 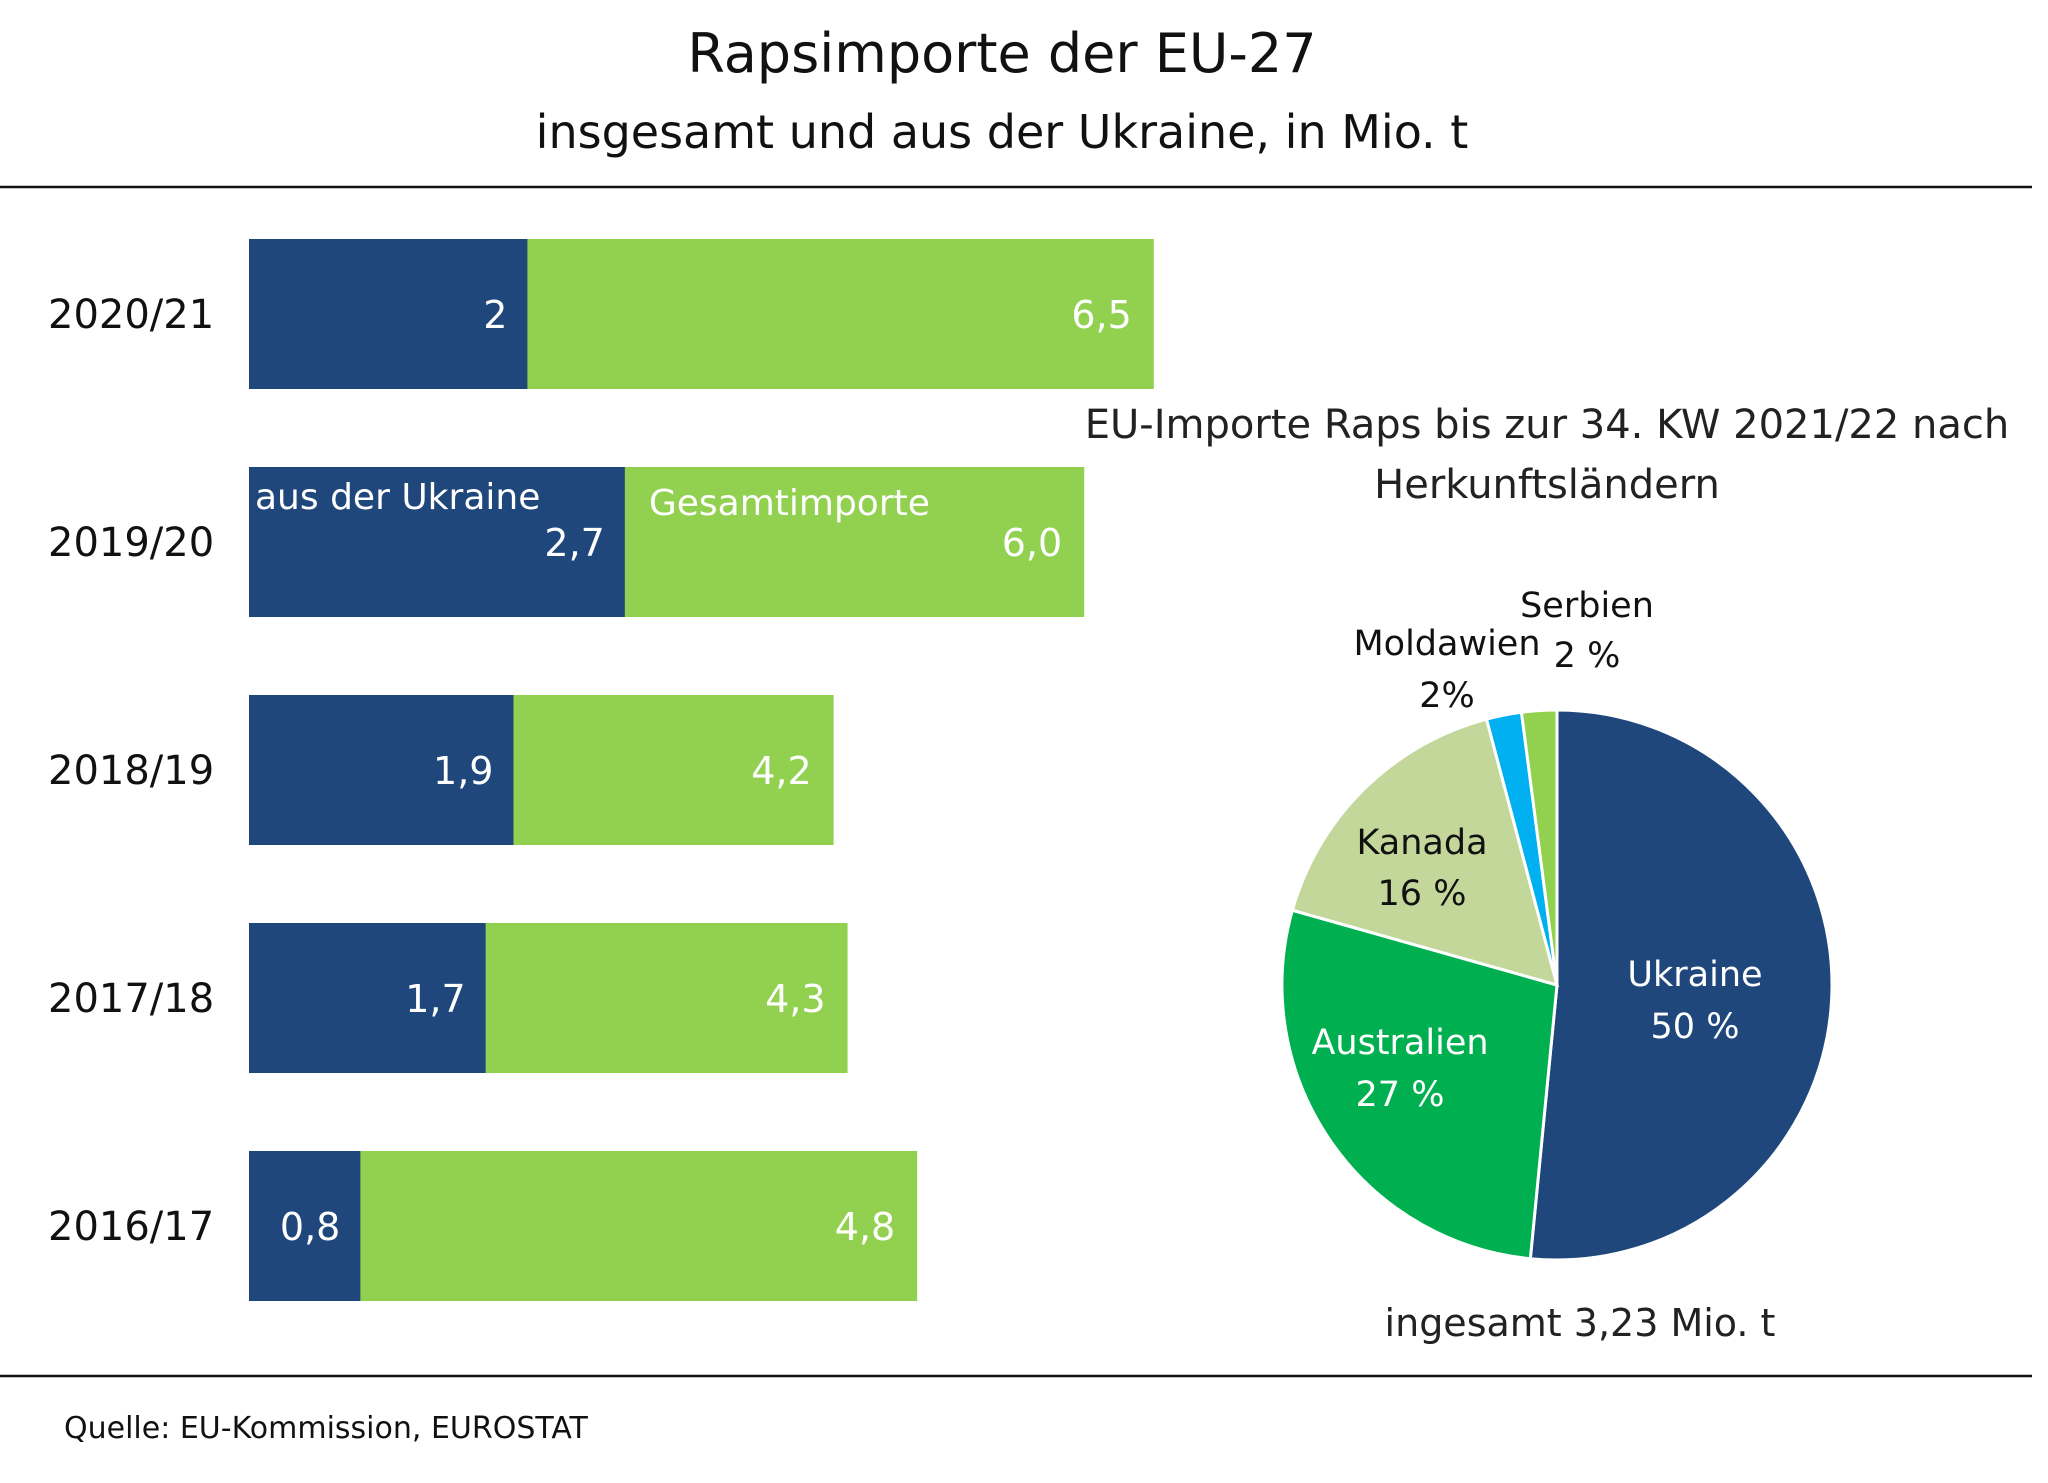 What do you see at coordinates (574, 543) in the screenshot?
I see `data-label-ukraine: 2,7` at bounding box center [574, 543].